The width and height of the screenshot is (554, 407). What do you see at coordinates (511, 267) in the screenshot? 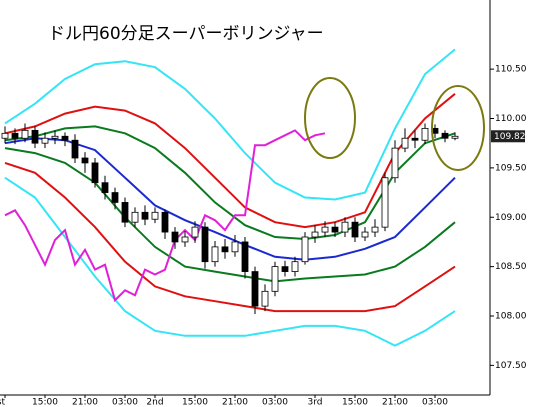
I see `y-tick-label: 108.50` at bounding box center [511, 267].